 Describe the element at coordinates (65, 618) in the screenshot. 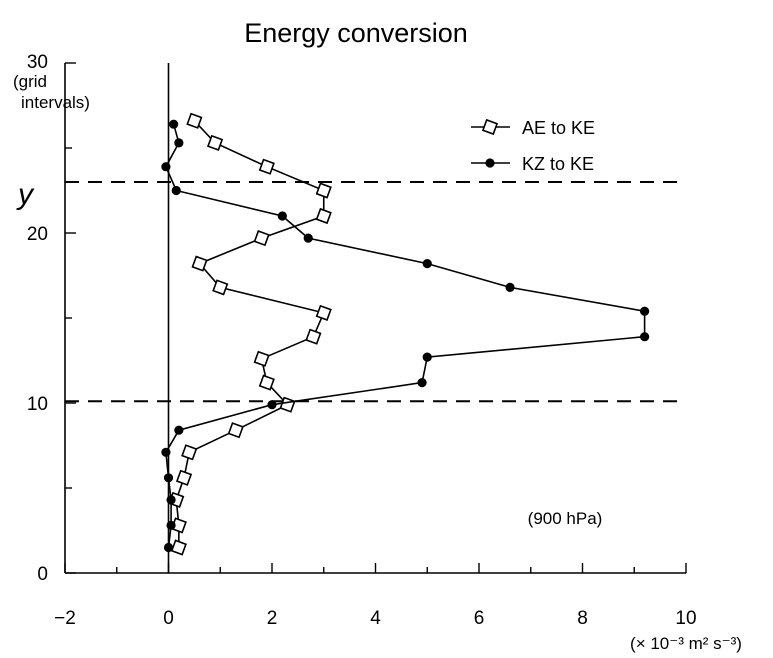

I see `x-tick-label: −2` at that location.